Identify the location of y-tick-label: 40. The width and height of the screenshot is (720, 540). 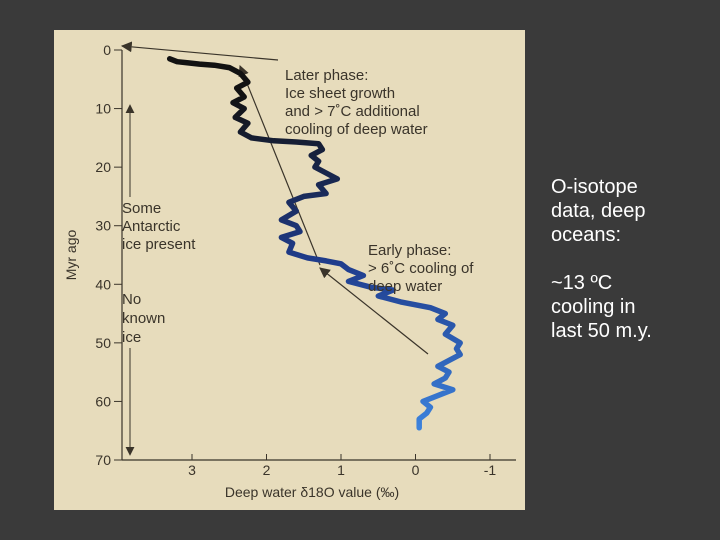
(103, 284).